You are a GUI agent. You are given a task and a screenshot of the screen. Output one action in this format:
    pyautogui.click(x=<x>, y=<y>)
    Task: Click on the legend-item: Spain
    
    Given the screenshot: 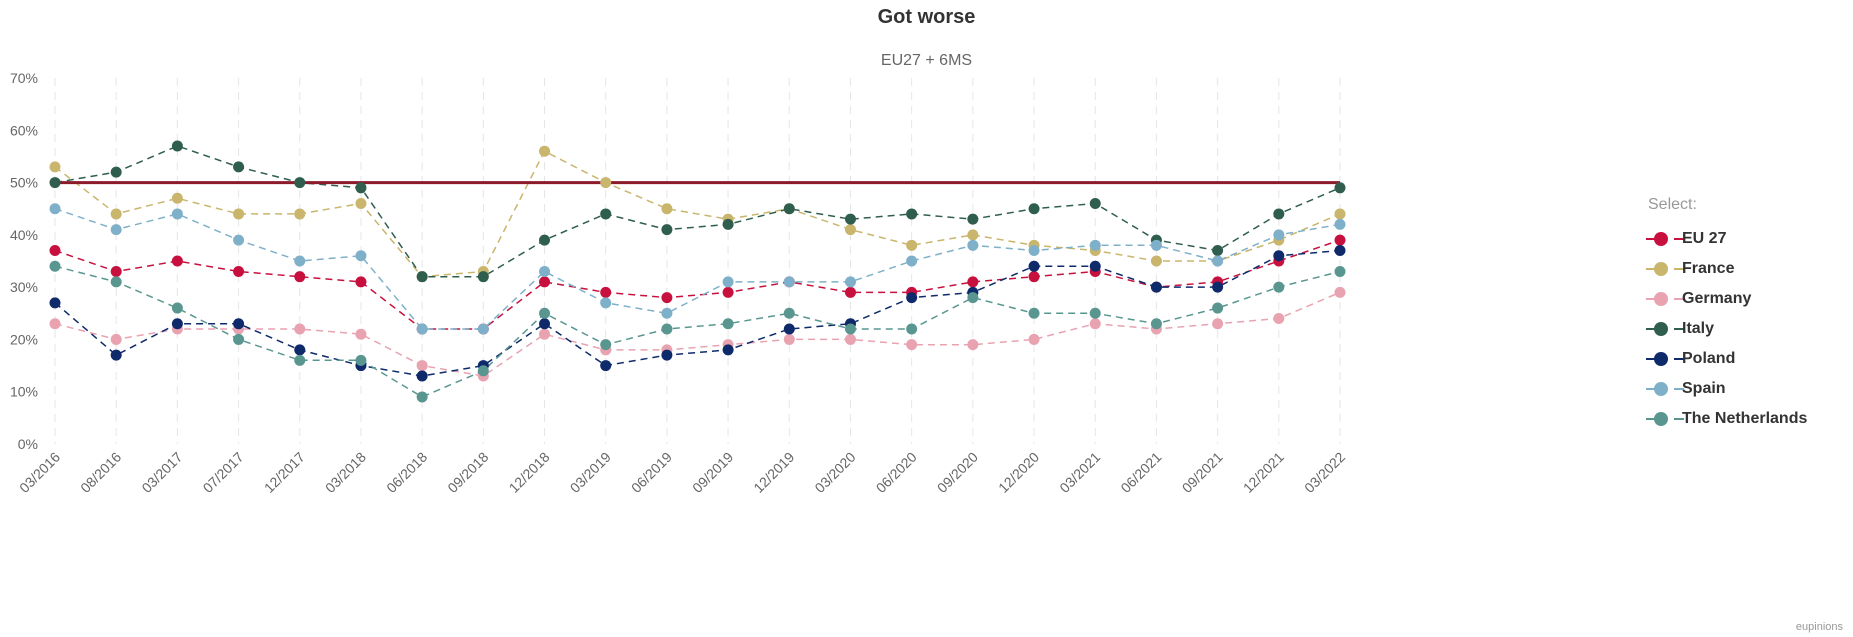 What is the action you would take?
    pyautogui.click(x=1726, y=389)
    